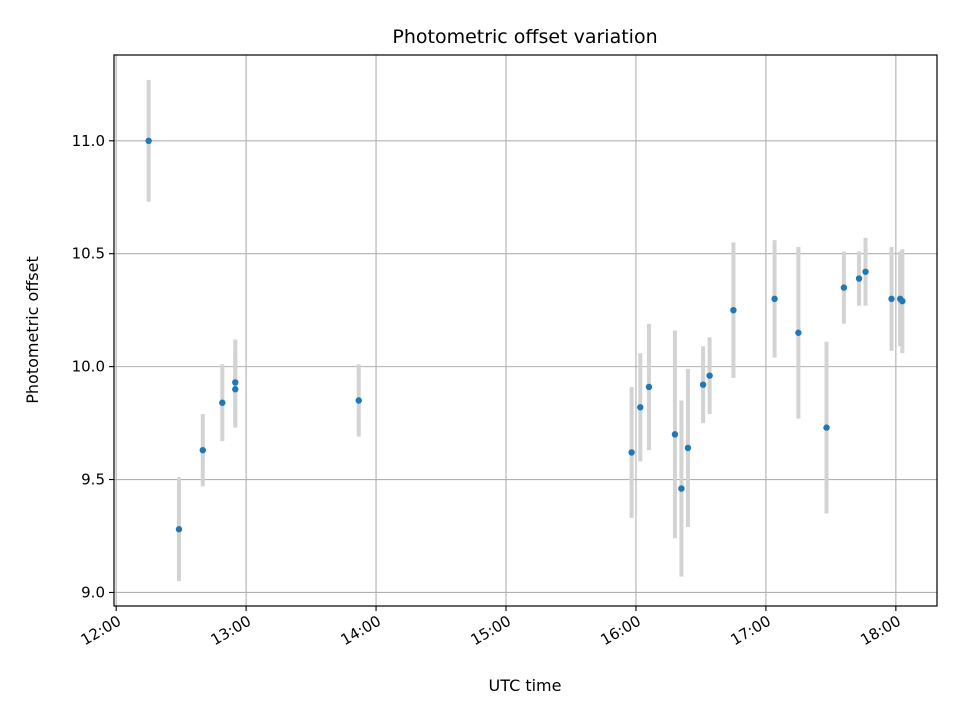 The width and height of the screenshot is (960, 720). What do you see at coordinates (93, 480) in the screenshot?
I see `y-tick-label: 9.5` at bounding box center [93, 480].